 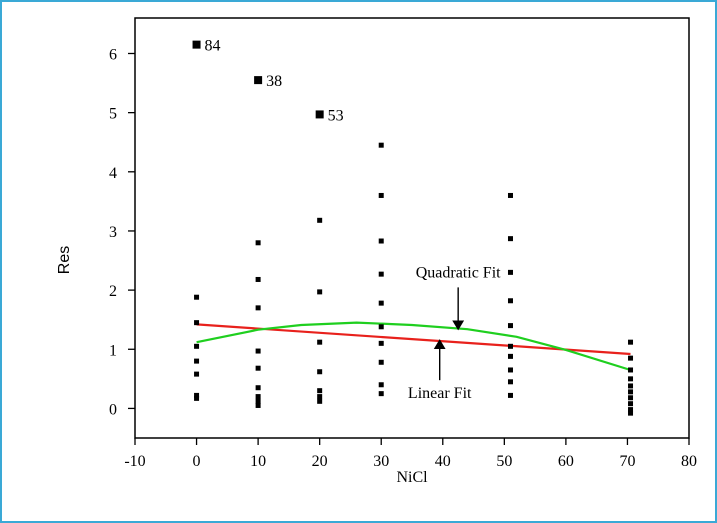 I want to click on annotations: Quadratic Fit Linear Fit, so click(x=454, y=333).